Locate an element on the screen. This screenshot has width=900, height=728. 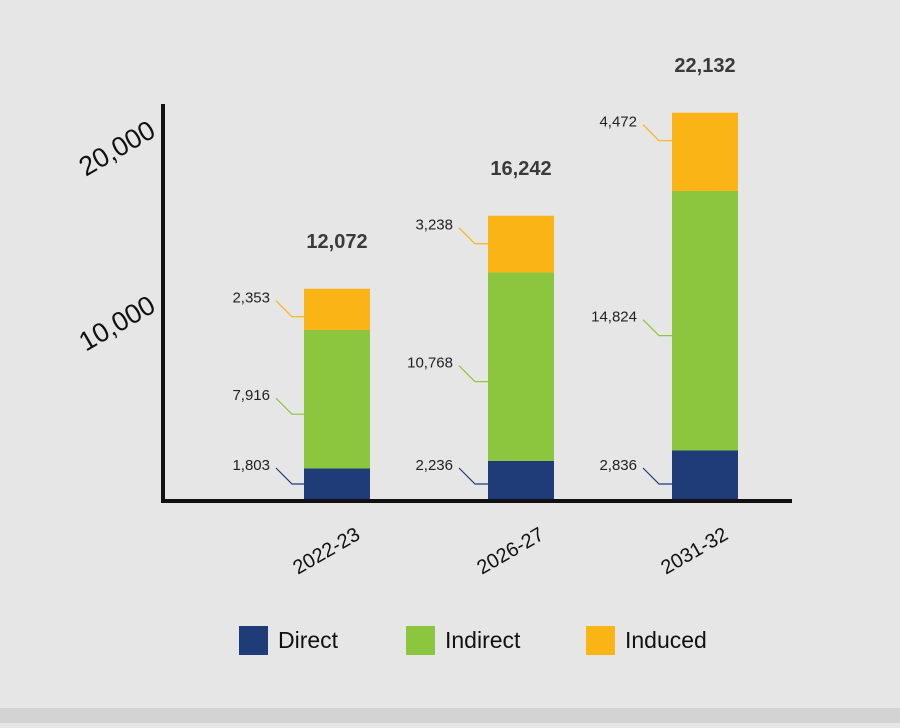
segment-value-label: 2,836 is located at coordinates (618, 465).